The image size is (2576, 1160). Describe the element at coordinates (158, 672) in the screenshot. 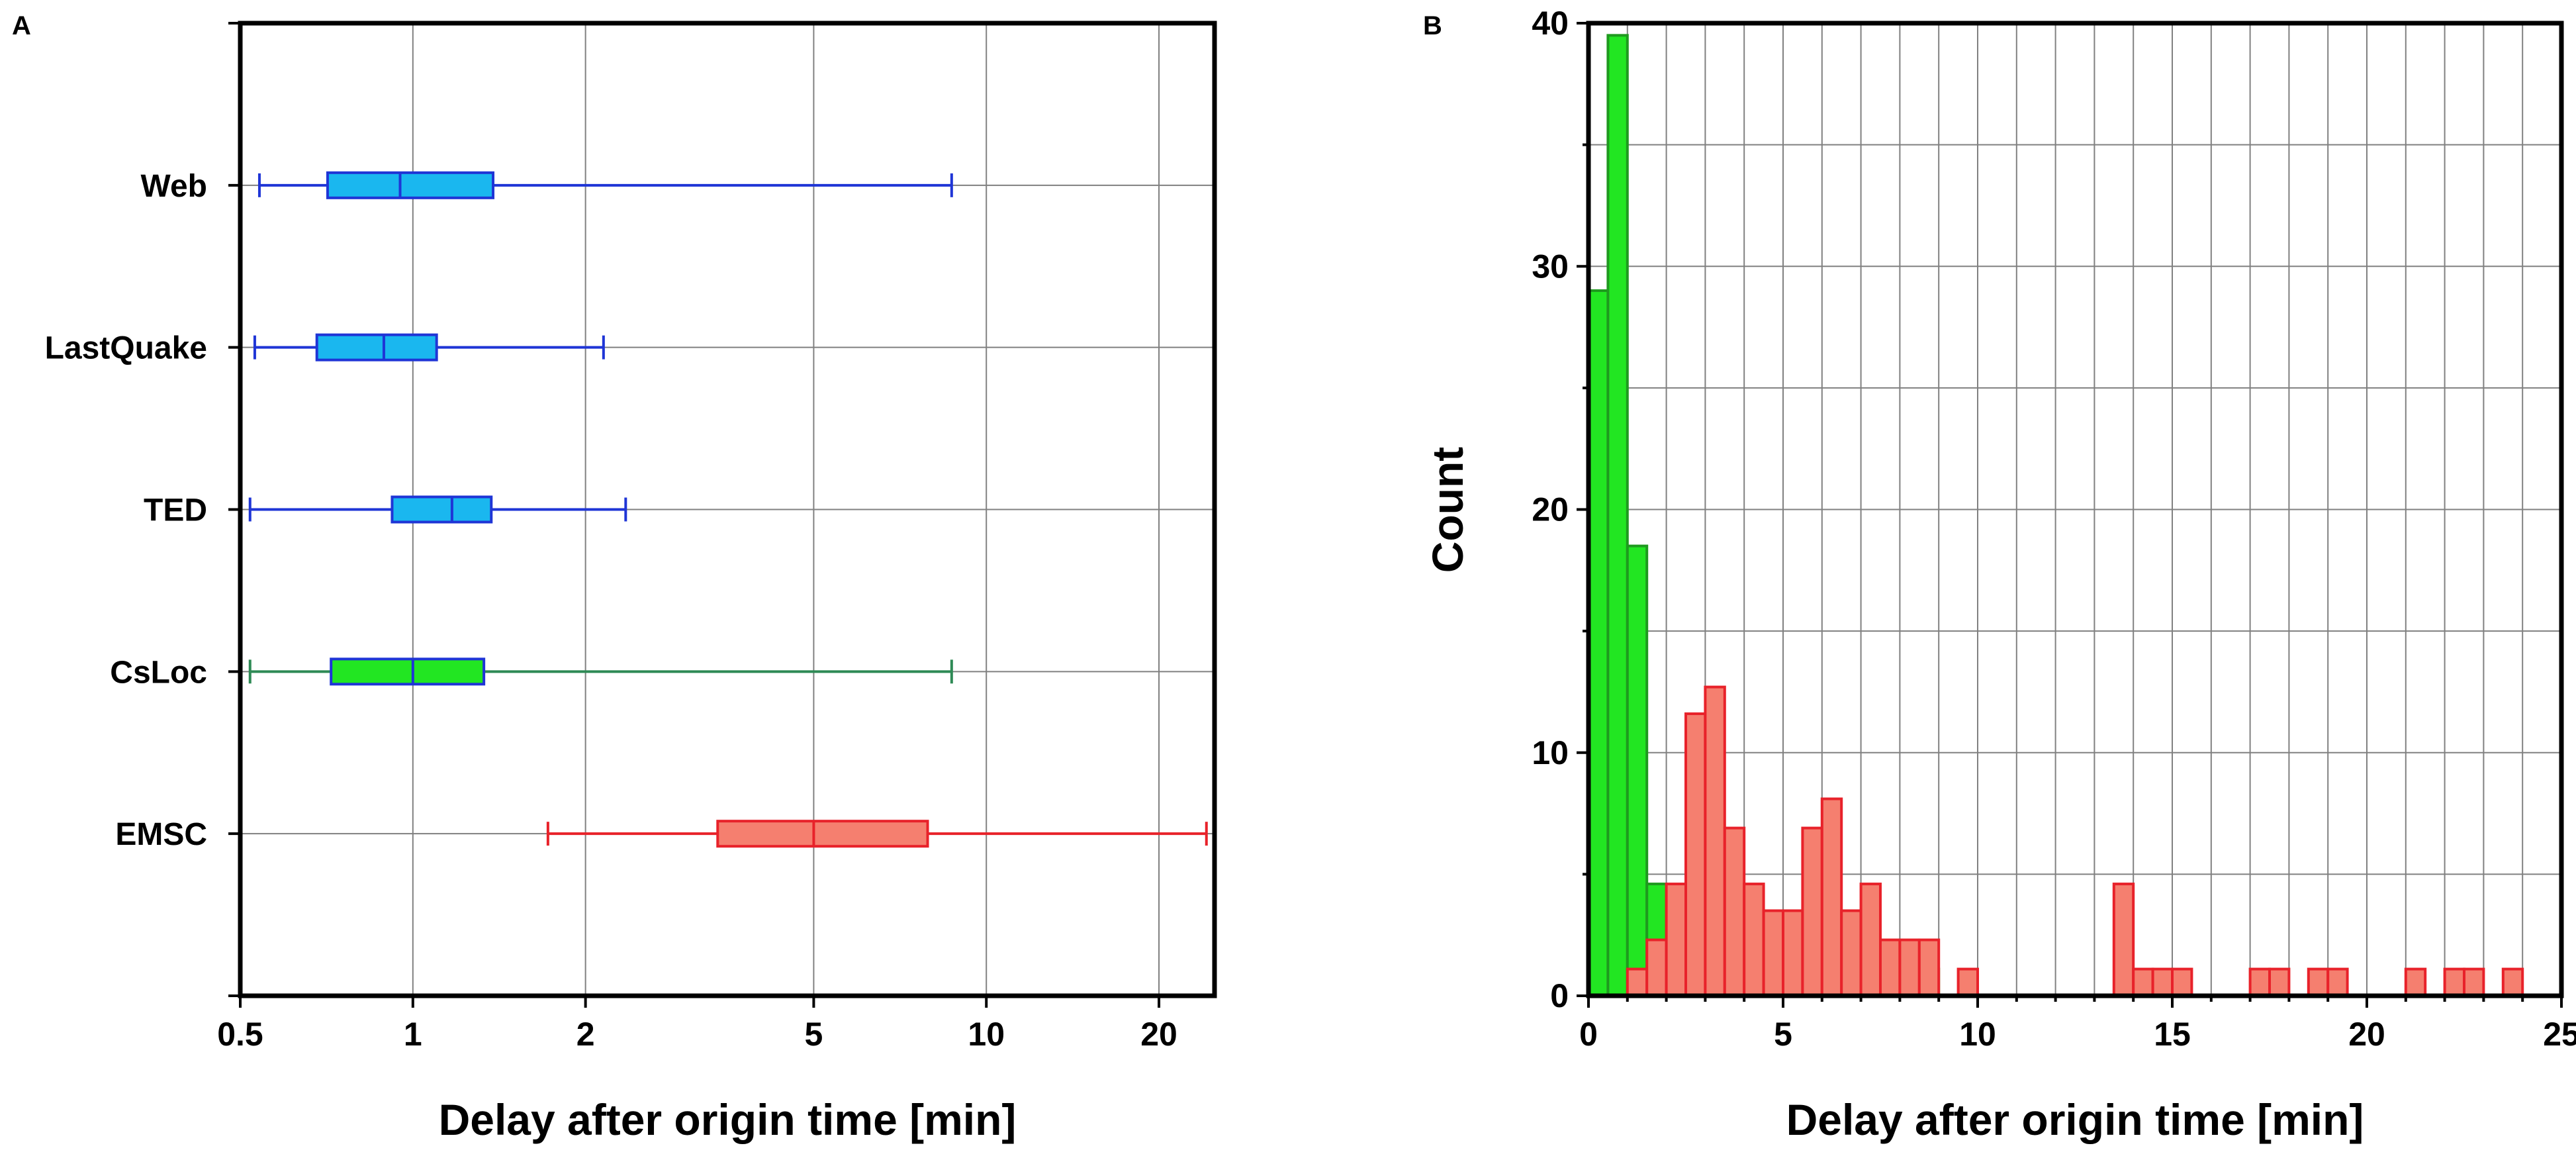

I see `panel-a-category-label: CsLoc` at that location.